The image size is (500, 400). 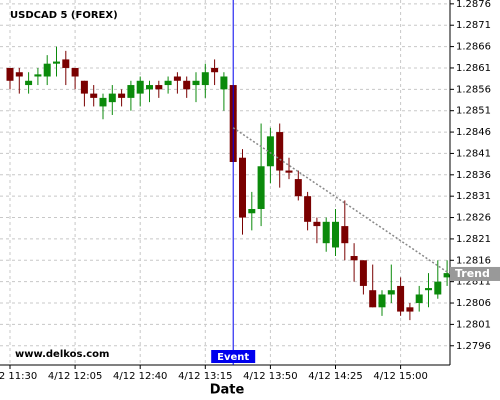 What do you see at coordinates (18, 376) in the screenshot?
I see `x-tick-label: 4/12 11:30` at bounding box center [18, 376].